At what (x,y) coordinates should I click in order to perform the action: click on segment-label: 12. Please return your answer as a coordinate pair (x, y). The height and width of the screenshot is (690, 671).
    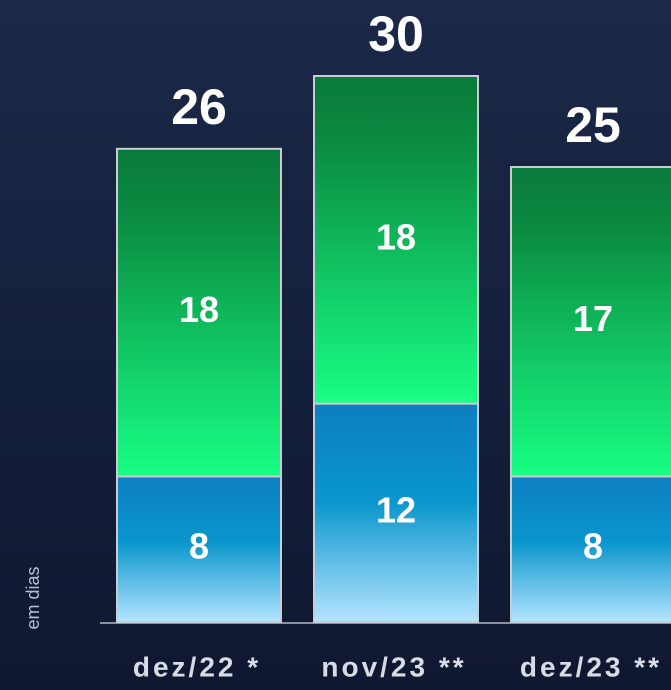
    Looking at the image, I should click on (396, 509).